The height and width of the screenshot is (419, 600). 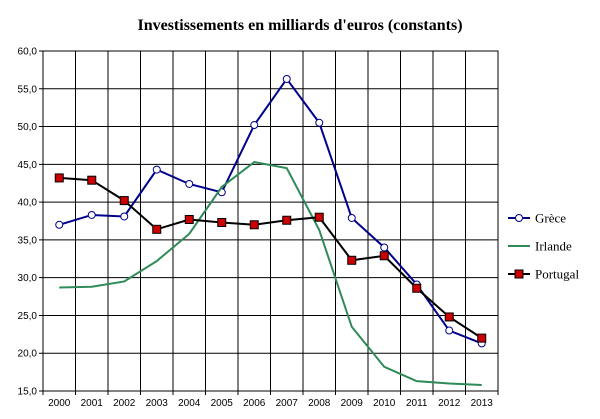 I want to click on y-tick-label: 40,0, so click(x=28, y=203).